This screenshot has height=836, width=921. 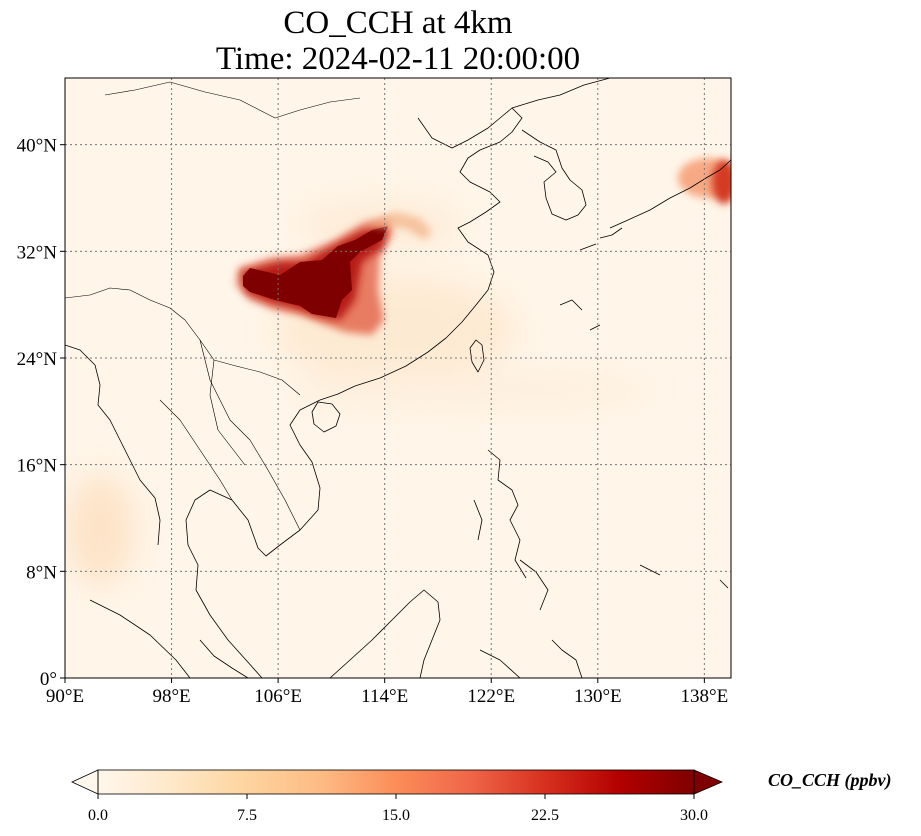 What do you see at coordinates (37, 252) in the screenshot?
I see `y-tick-label: 32°N` at bounding box center [37, 252].